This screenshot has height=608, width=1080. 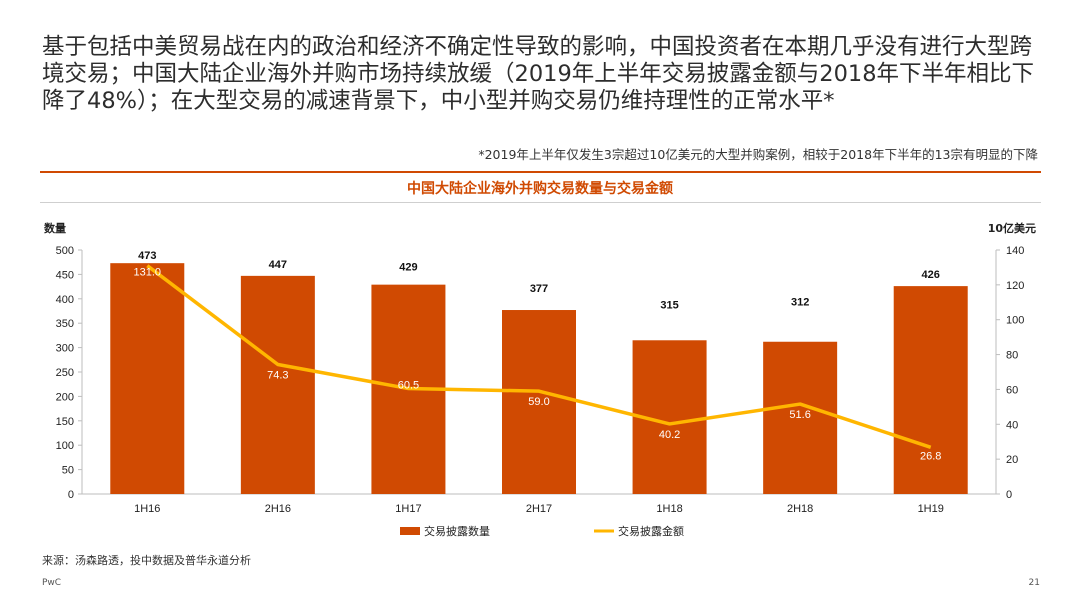 I want to click on left-axis-tick-label: 50, so click(x=68, y=471).